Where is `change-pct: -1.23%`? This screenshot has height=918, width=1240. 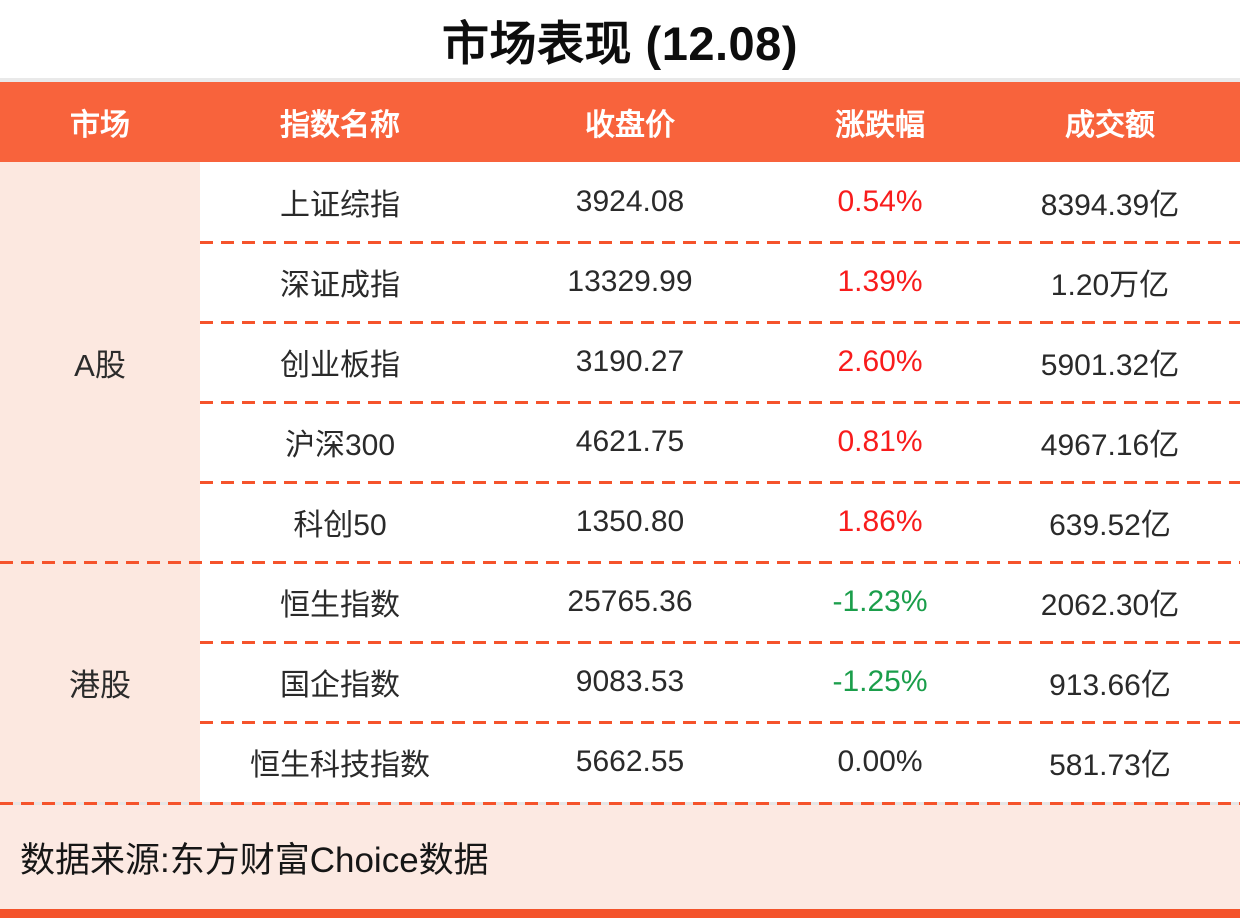
change-pct: -1.23% is located at coordinates (880, 601).